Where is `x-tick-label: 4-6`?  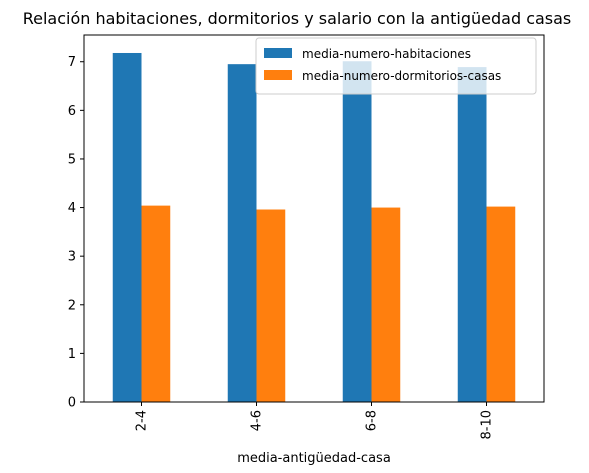 x-tick-label: 4-6 is located at coordinates (257, 420).